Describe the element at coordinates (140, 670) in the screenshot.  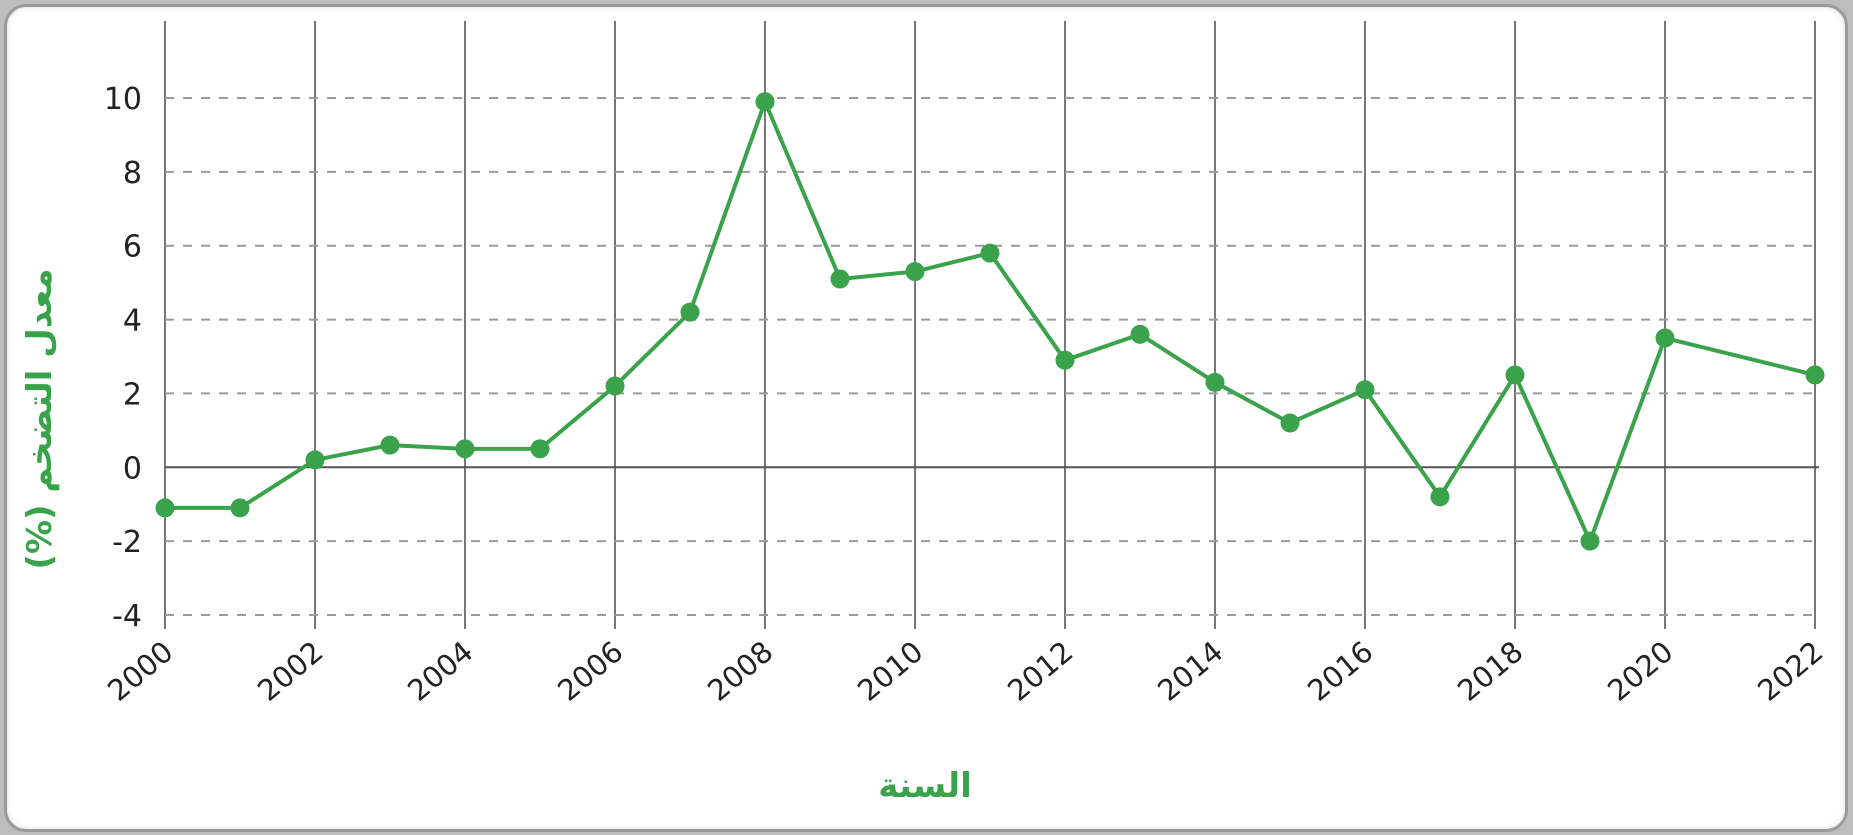
I see `x-tick-label: 2000` at that location.